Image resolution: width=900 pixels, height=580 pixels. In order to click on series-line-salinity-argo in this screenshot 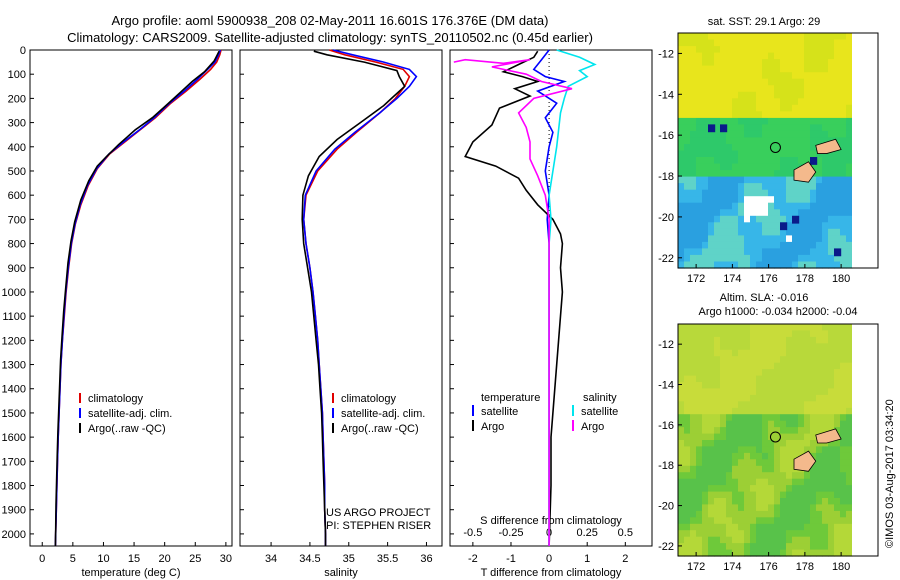, I will do `click(513, 302)`.